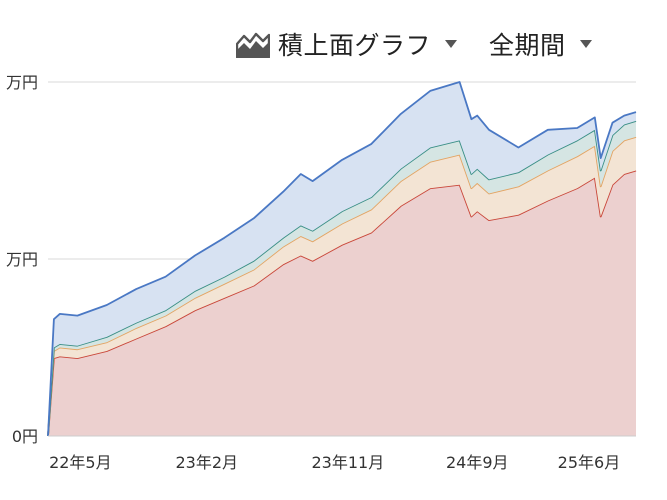 Image resolution: width=667 pixels, height=500 pixels. What do you see at coordinates (477, 462) in the screenshot?
I see `x-tick-label: 24年9月` at bounding box center [477, 462].